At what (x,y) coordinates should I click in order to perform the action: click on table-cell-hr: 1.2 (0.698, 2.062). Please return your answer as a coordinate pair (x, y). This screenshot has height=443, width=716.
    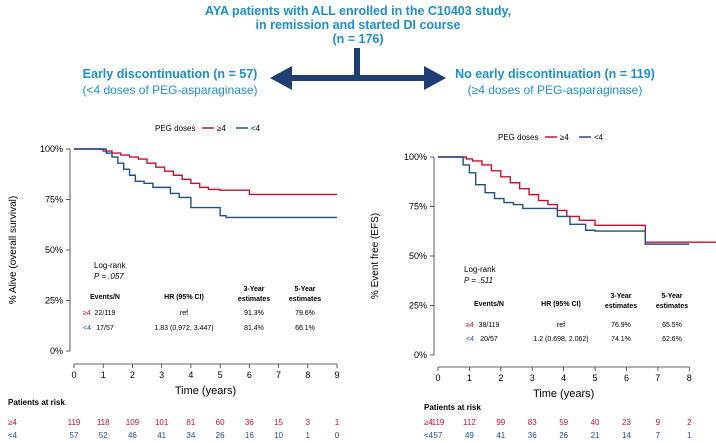
    Looking at the image, I should click on (560, 339).